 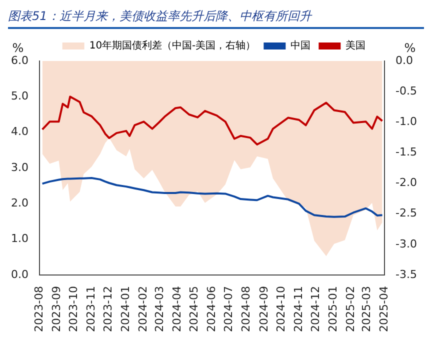 I want to click on x-tick-label: 2024-06, so click(x=211, y=309).